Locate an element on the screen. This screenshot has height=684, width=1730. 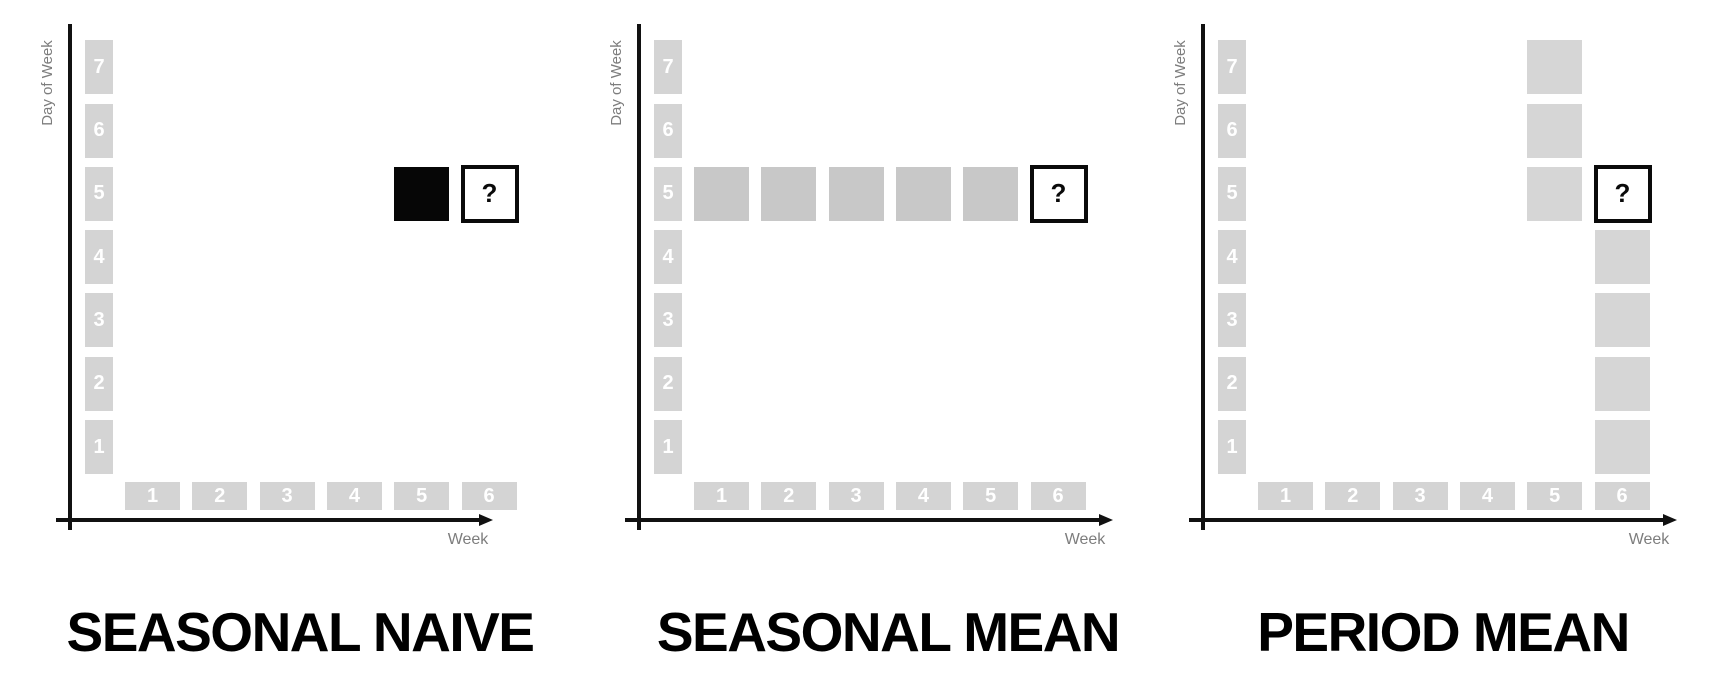
panel-title: PERIOD MEAN is located at coordinates (1443, 632).